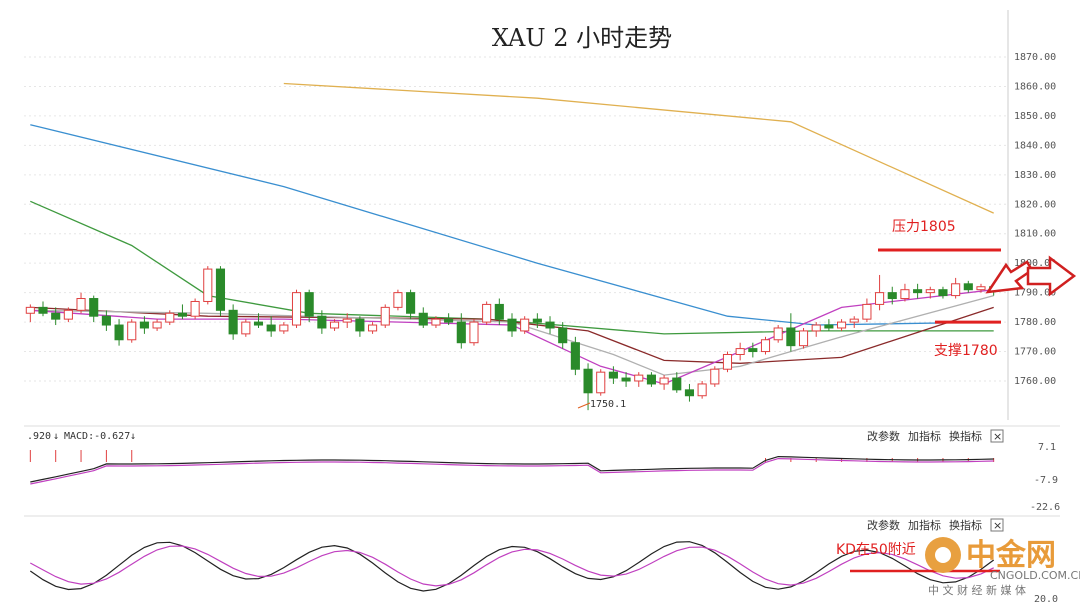 The height and width of the screenshot is (606, 1080). I want to click on support-label: 支撑1780, so click(966, 351).